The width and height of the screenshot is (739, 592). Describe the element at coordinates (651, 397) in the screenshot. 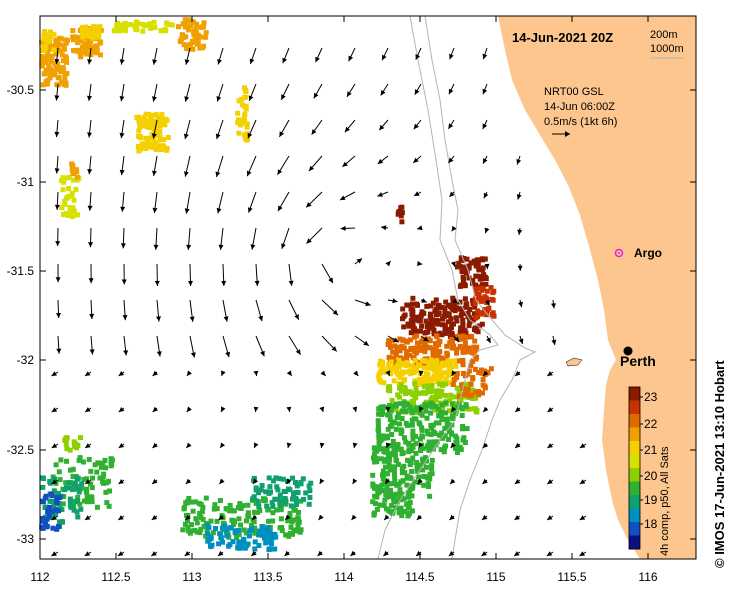

I see `colorbar-tick-label: 23` at that location.